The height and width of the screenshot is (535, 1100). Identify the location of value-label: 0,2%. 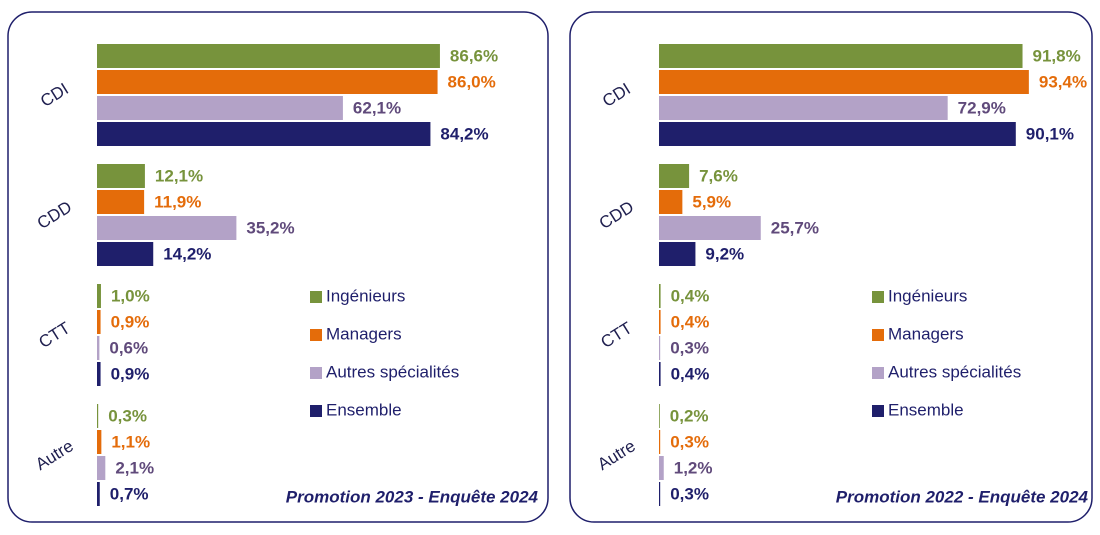
(689, 415).